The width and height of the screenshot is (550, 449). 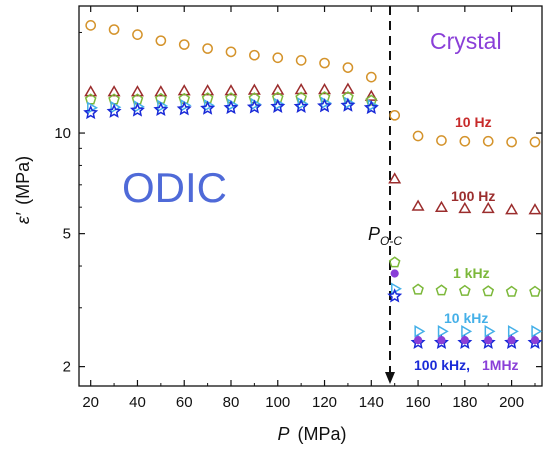 What do you see at coordinates (62, 133) in the screenshot?
I see `y-tick-label: 10` at bounding box center [62, 133].